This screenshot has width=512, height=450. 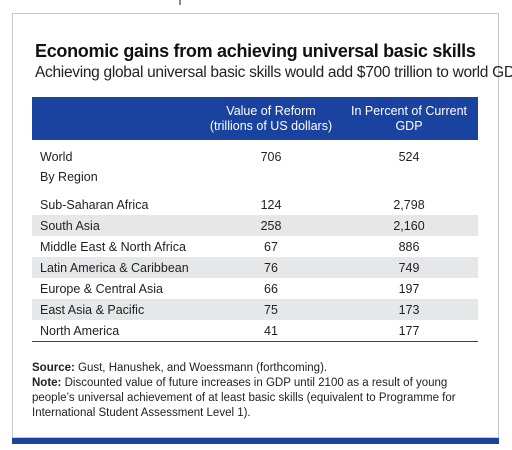 I want to click on world-label: World, so click(x=56, y=157).